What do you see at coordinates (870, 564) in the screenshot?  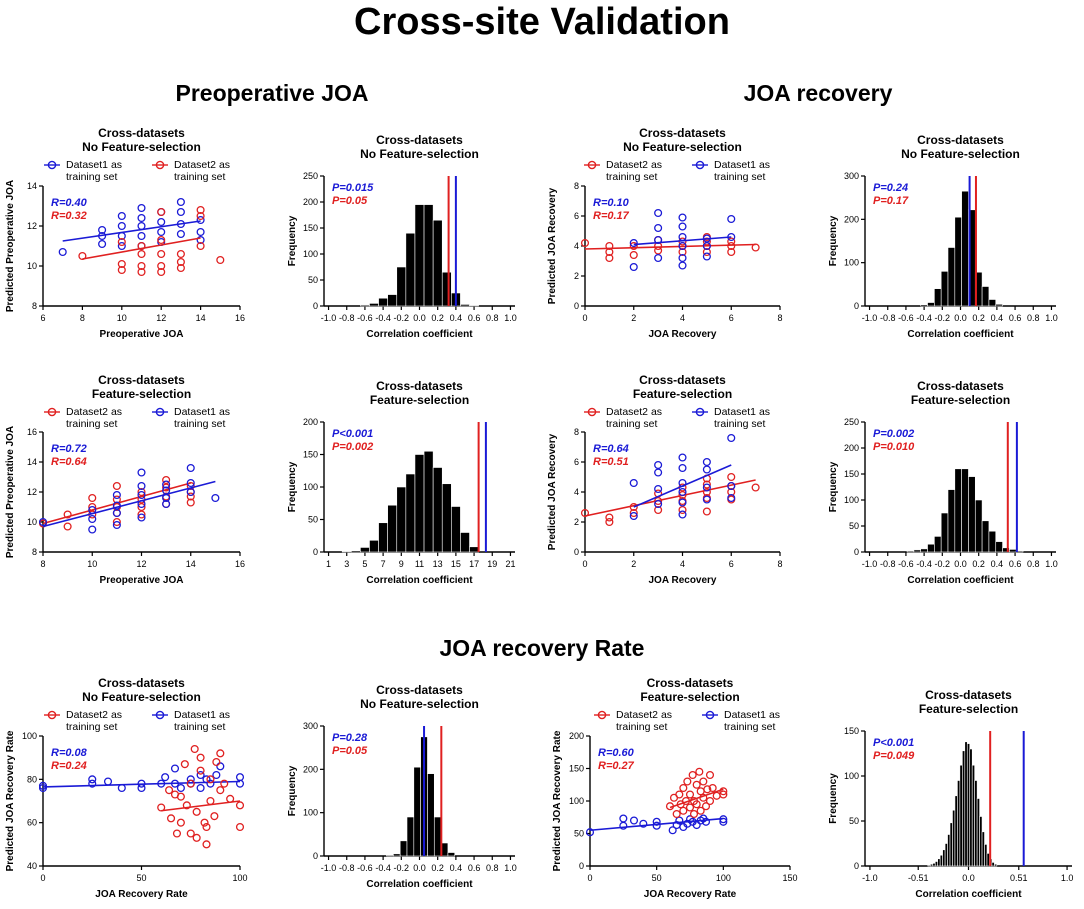 I see `x-tick-label: -1.0` at bounding box center [870, 564].